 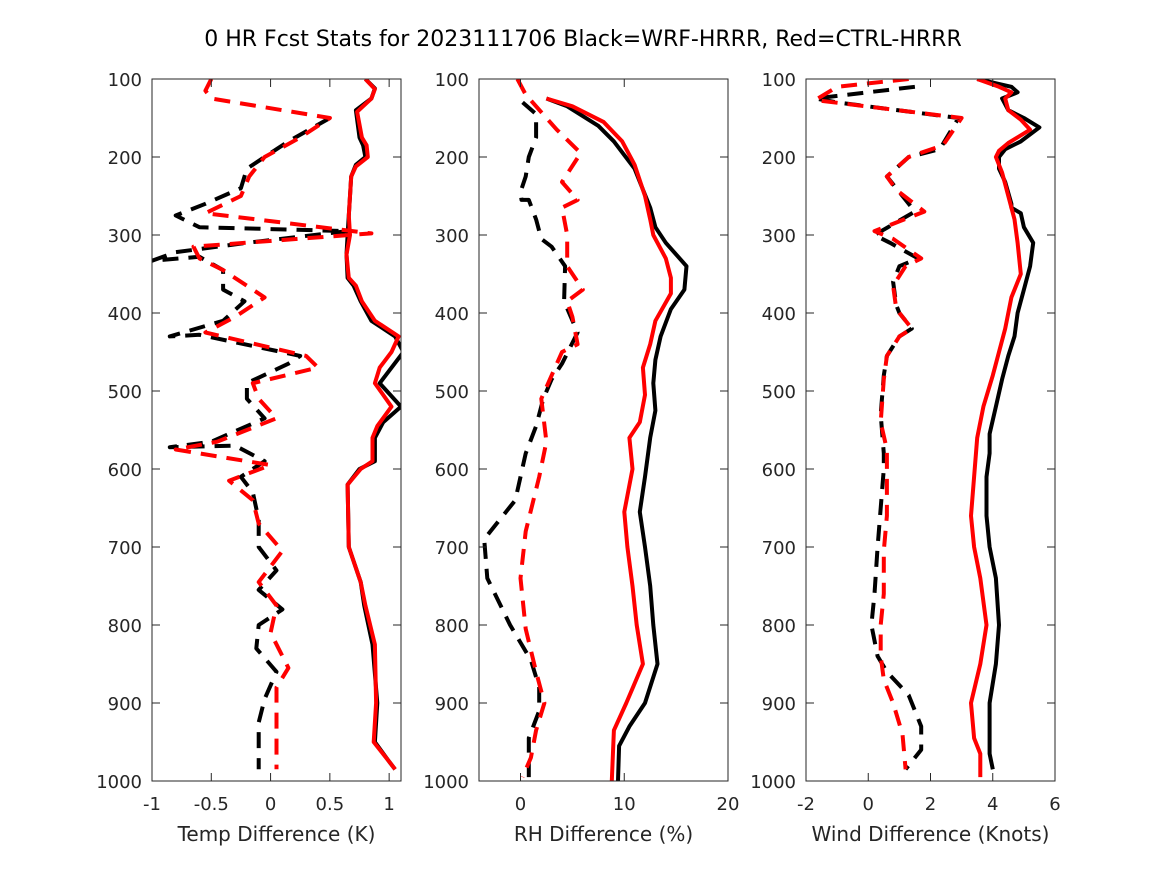 What do you see at coordinates (992, 804) in the screenshot?
I see `x-tick-label: 4` at bounding box center [992, 804].